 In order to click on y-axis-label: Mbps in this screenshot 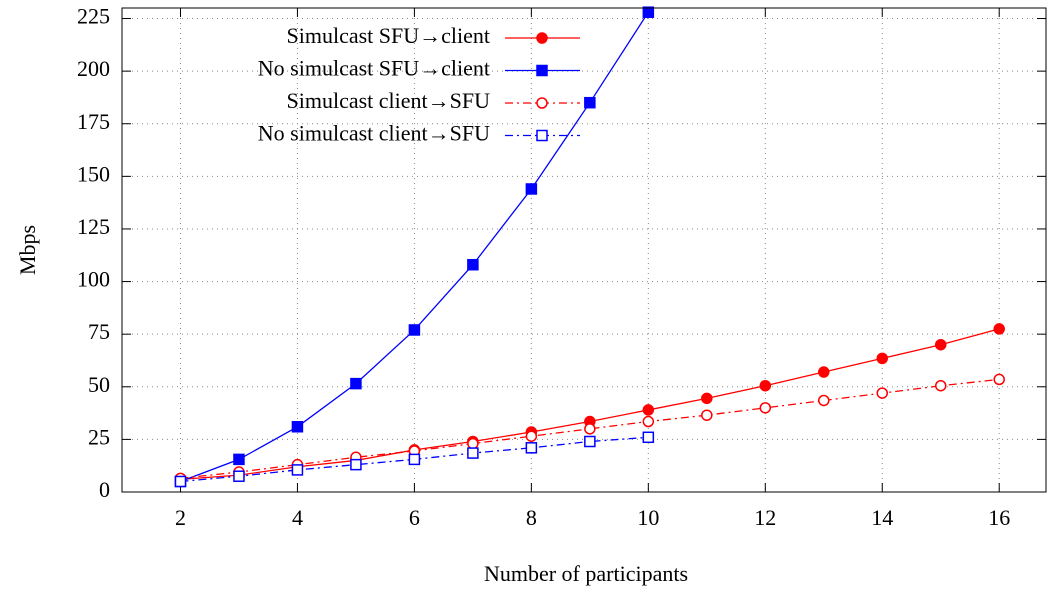, I will do `click(27, 250)`.